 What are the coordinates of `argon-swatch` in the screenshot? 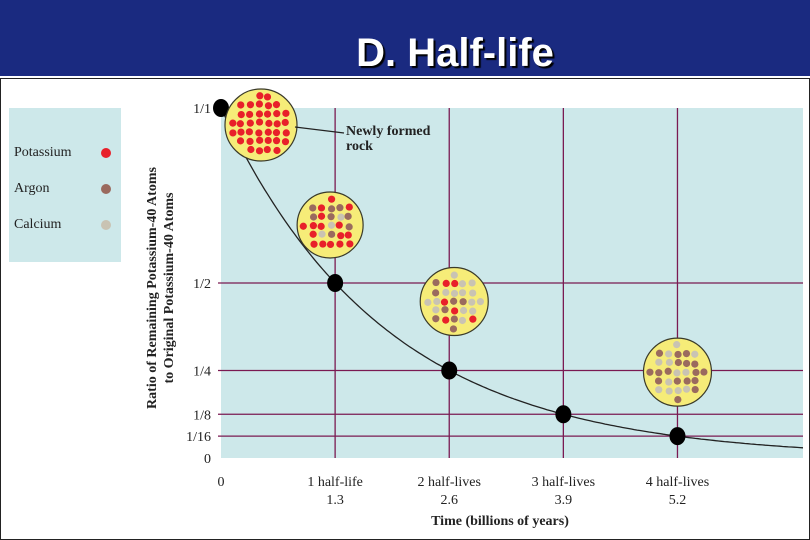 It's located at (106, 189).